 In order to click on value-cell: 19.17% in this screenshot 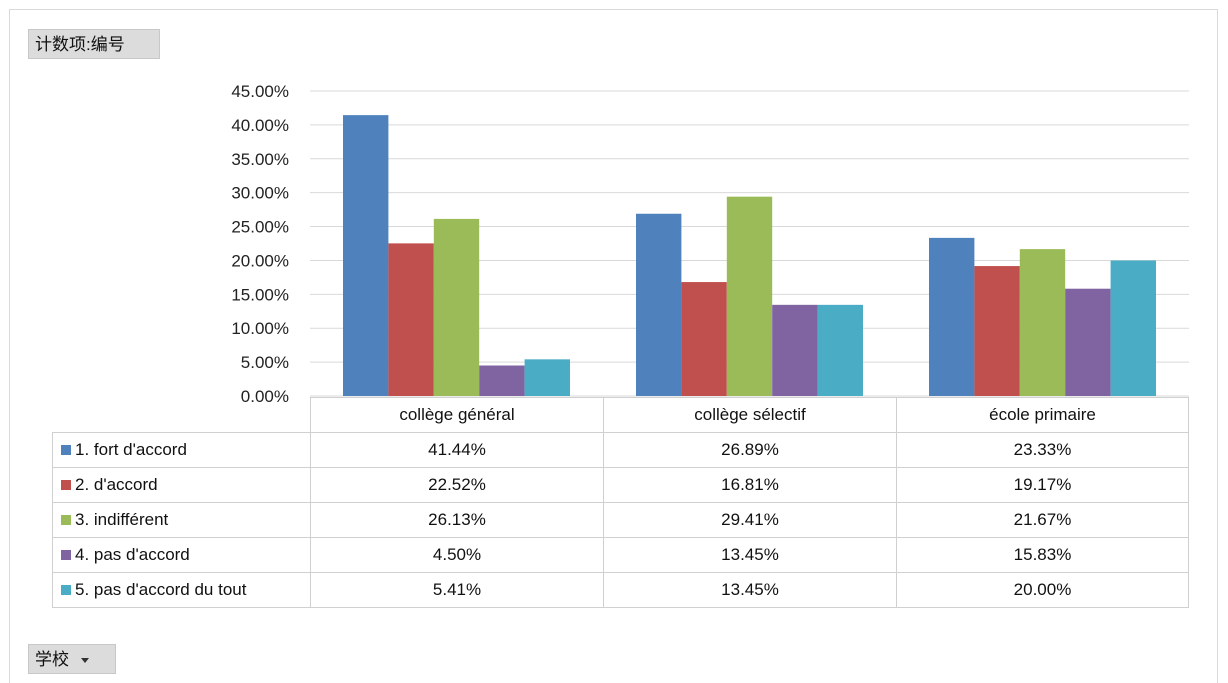, I will do `click(1042, 485)`.